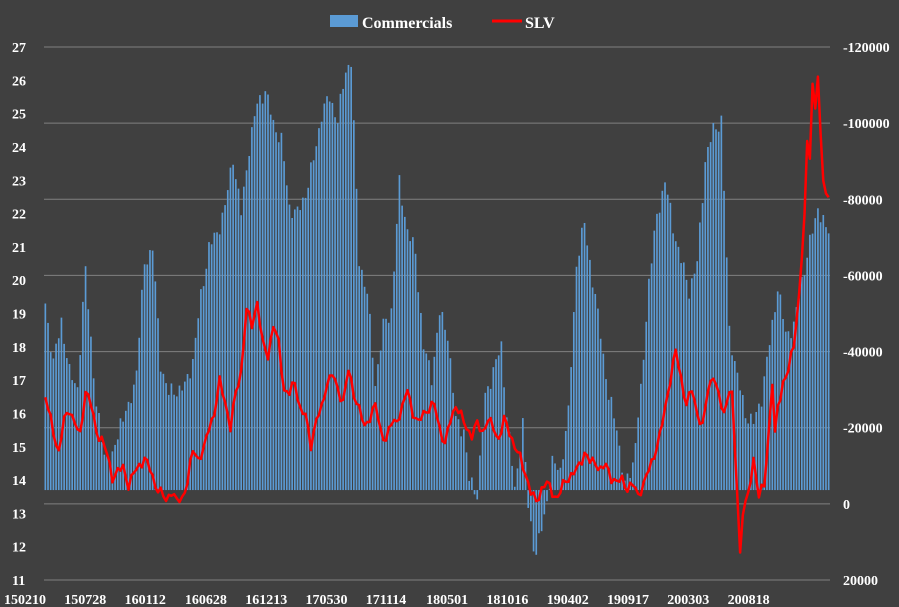 The image size is (899, 607). Describe the element at coordinates (860, 581) in the screenshot. I see `right-tick-label: 20000` at that location.